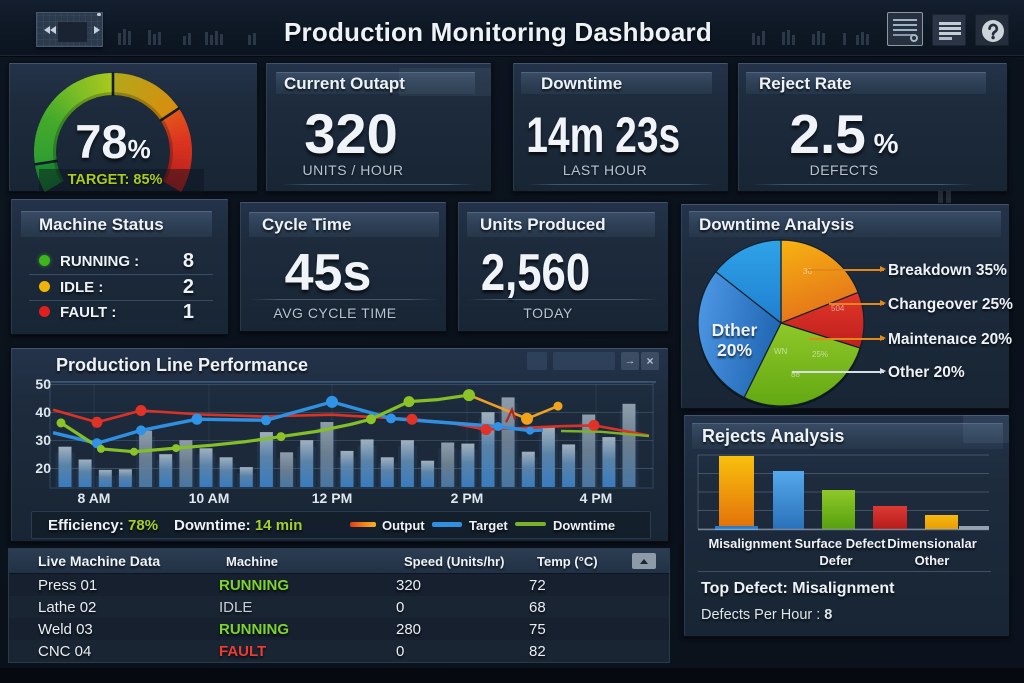 The image size is (1024, 683). I want to click on svg-text: 36, so click(807, 271).